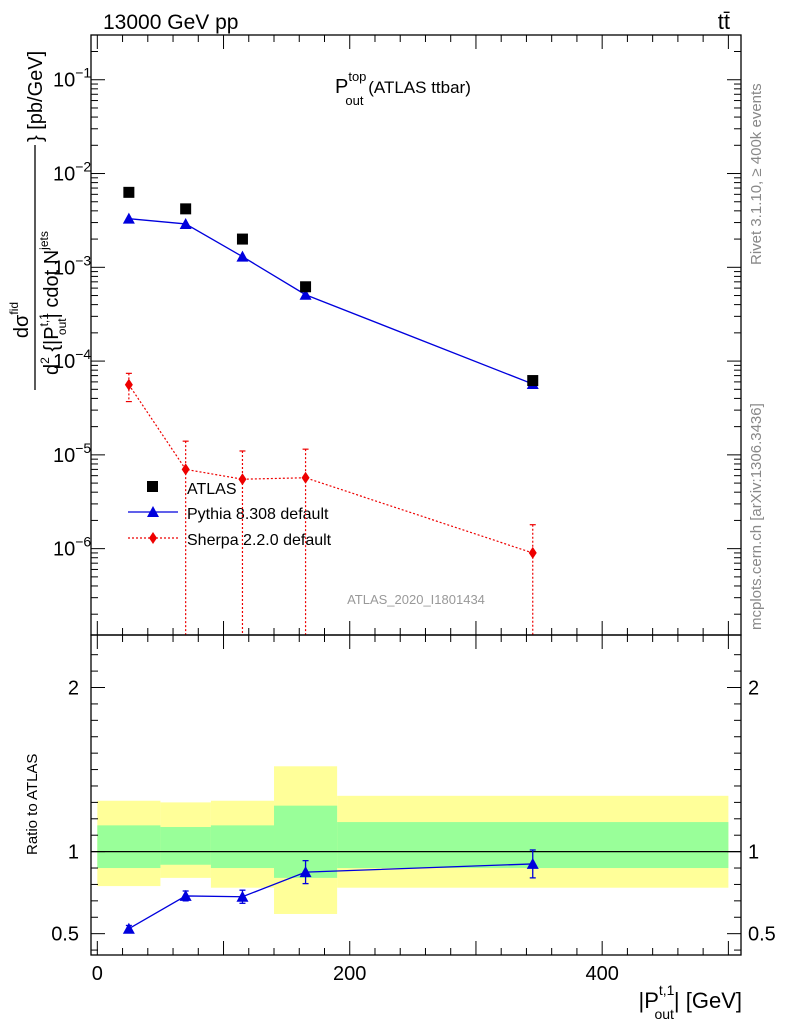 The width and height of the screenshot is (786, 1024). I want to click on svg-text: dσfid, so click(20, 320).